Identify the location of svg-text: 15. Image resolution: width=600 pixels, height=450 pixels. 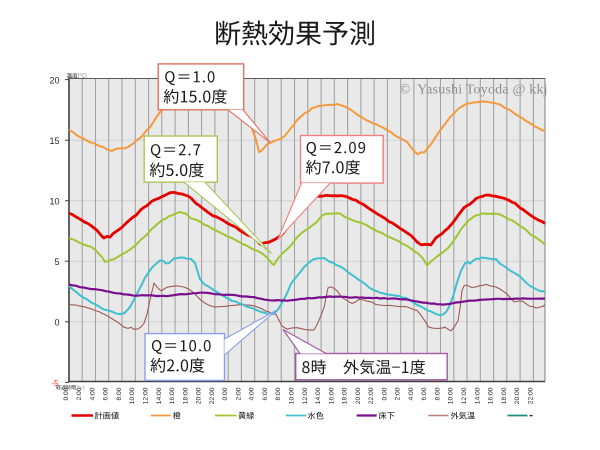
(54, 141).